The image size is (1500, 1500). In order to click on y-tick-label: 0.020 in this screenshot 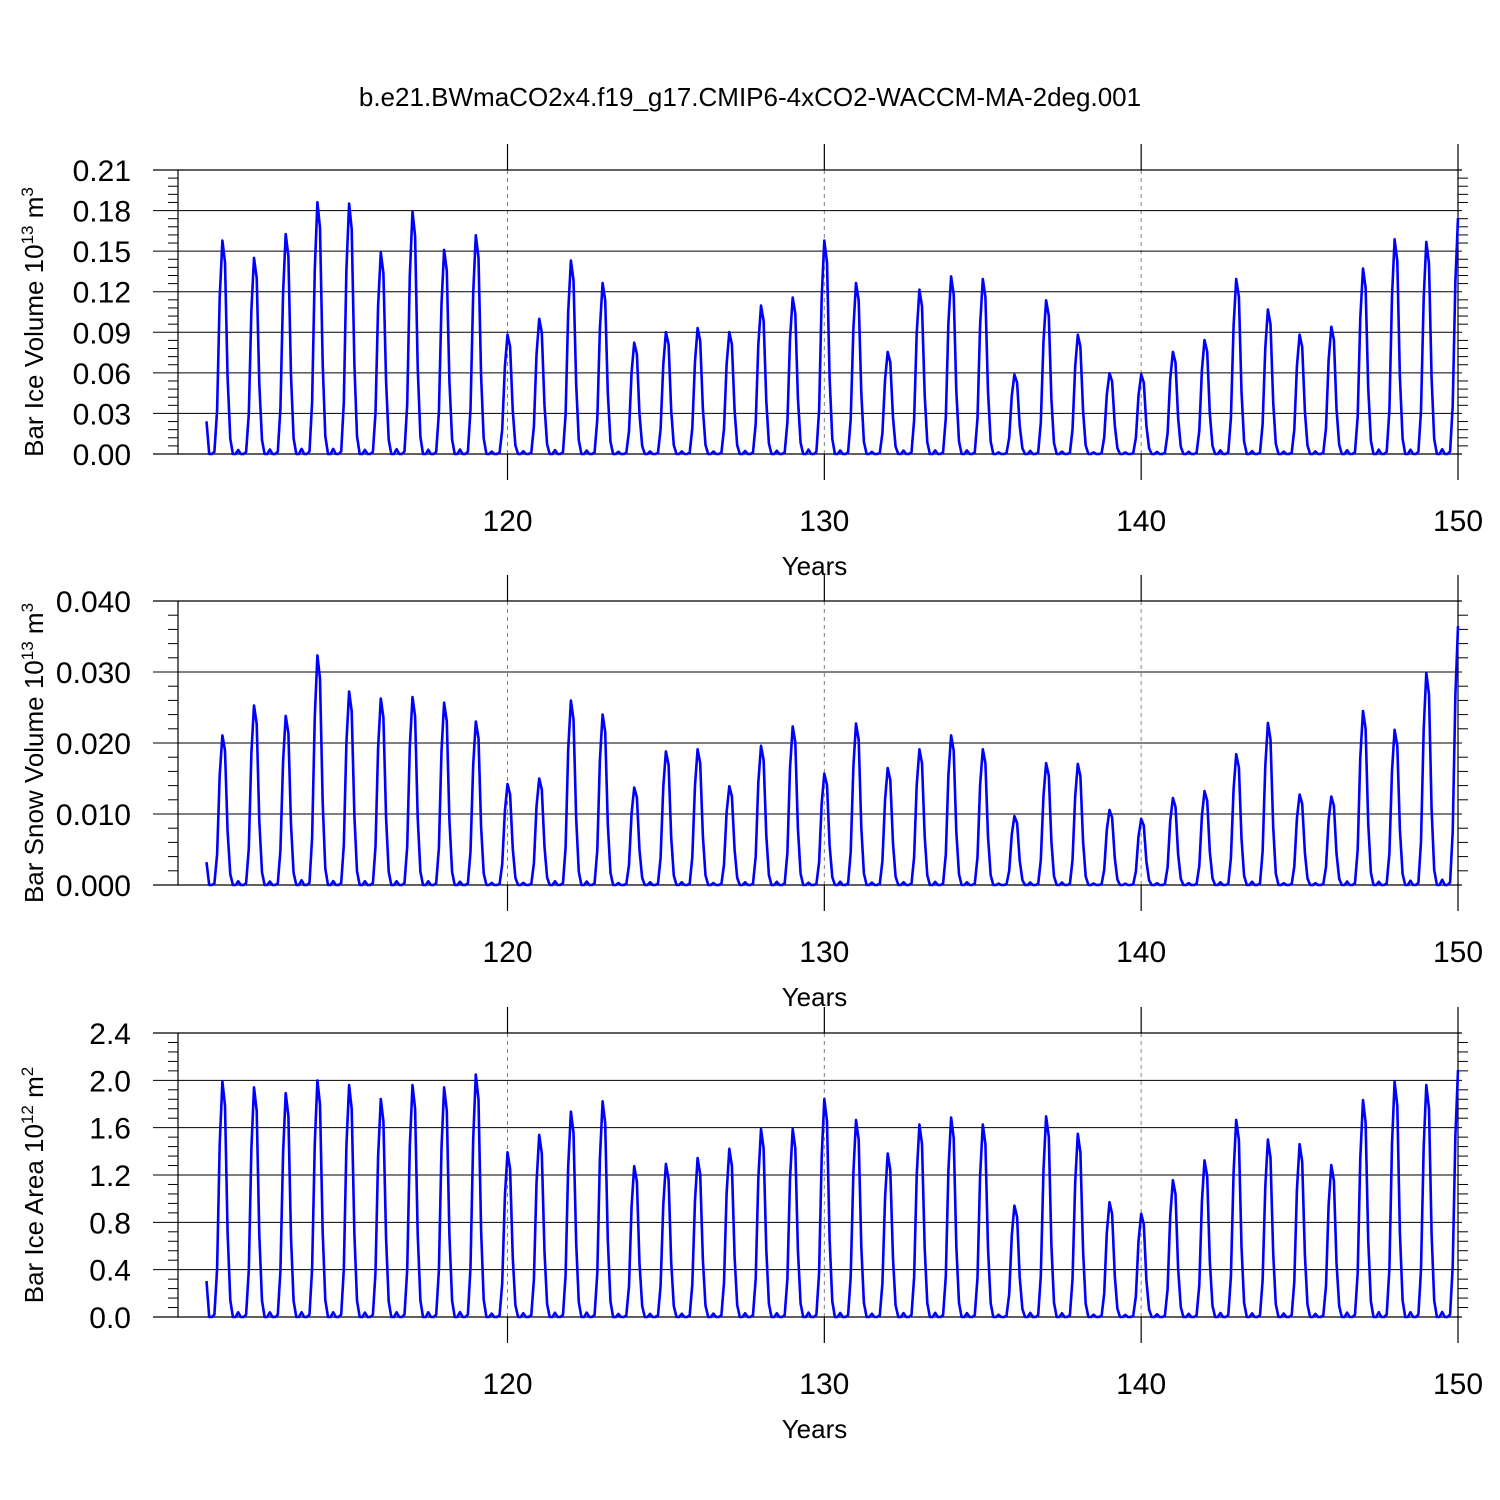, I will do `click(93, 744)`.